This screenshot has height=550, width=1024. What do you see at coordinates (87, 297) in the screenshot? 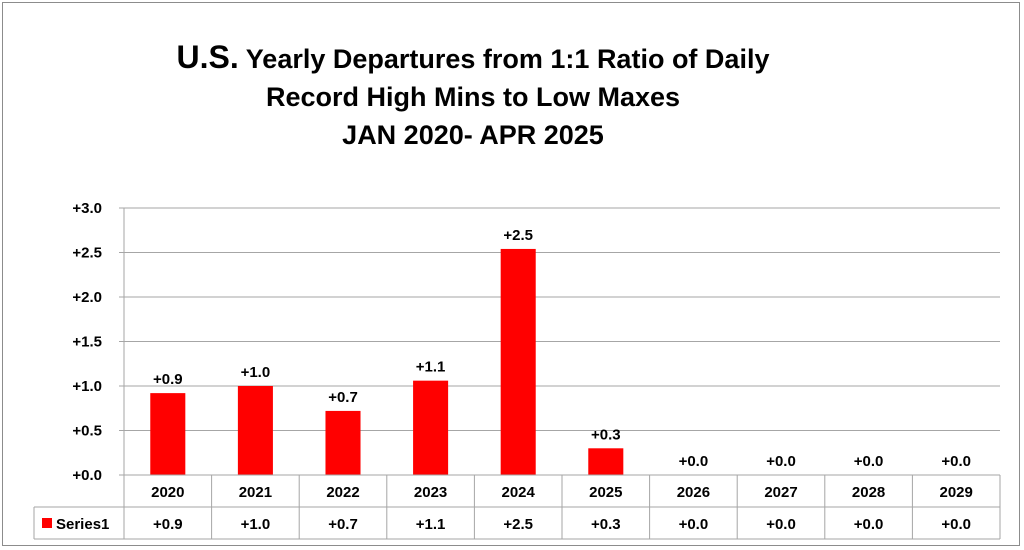
I see `y-tick-label: +2.0` at bounding box center [87, 297].